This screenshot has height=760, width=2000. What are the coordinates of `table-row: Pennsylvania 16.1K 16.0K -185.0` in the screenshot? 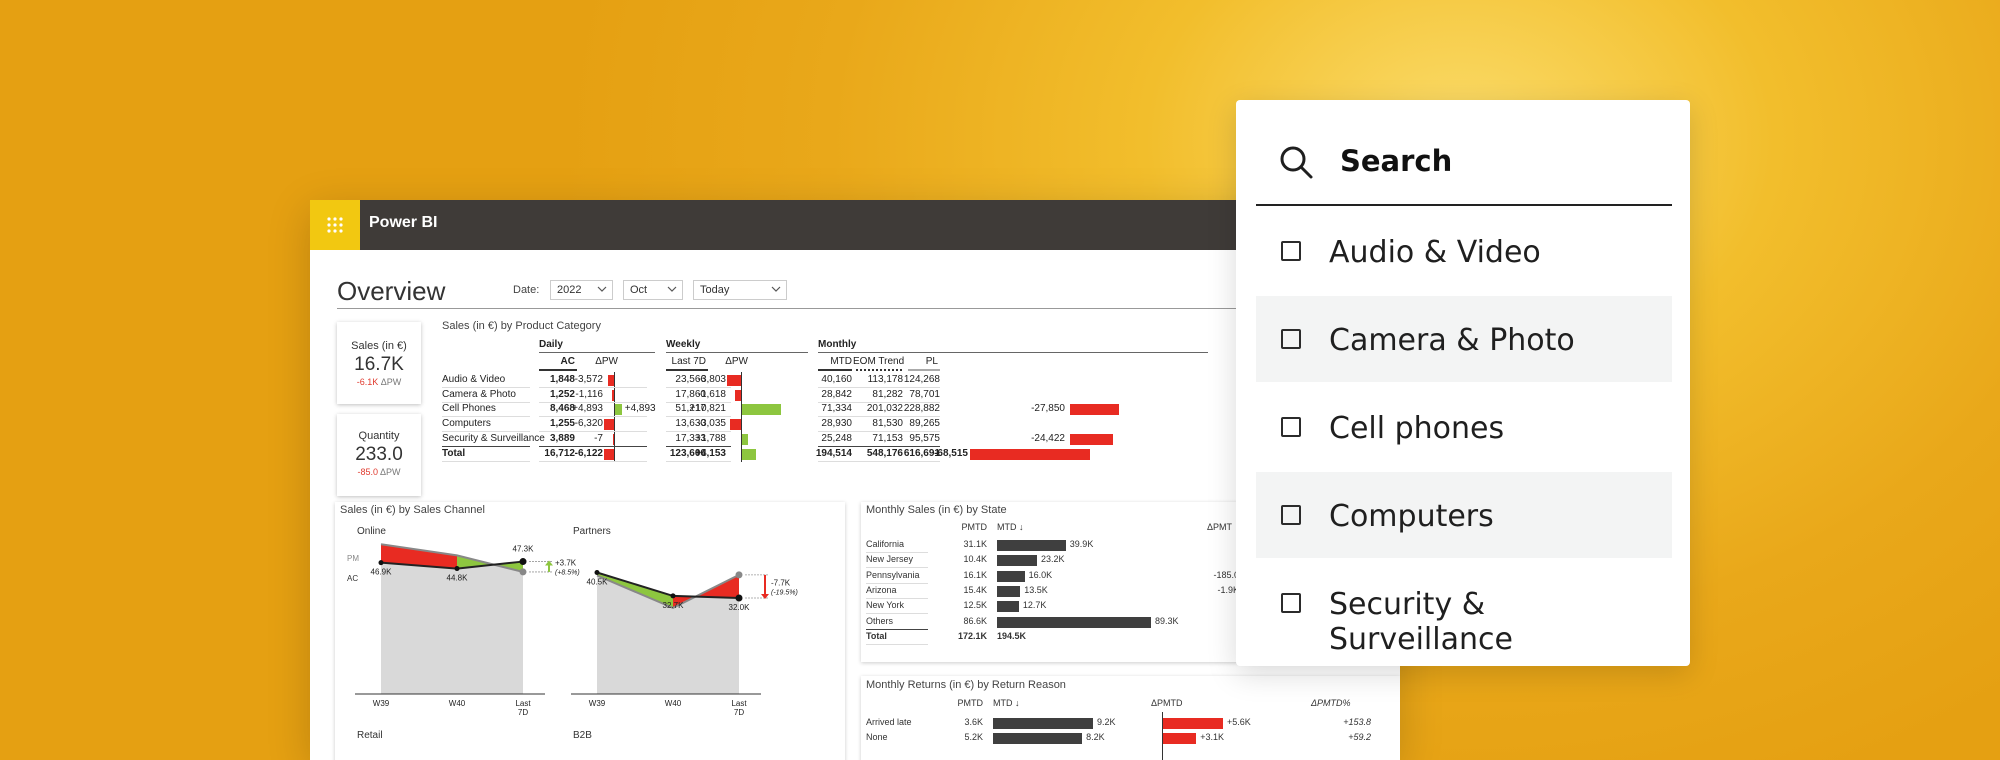 It's located at (1130, 576).